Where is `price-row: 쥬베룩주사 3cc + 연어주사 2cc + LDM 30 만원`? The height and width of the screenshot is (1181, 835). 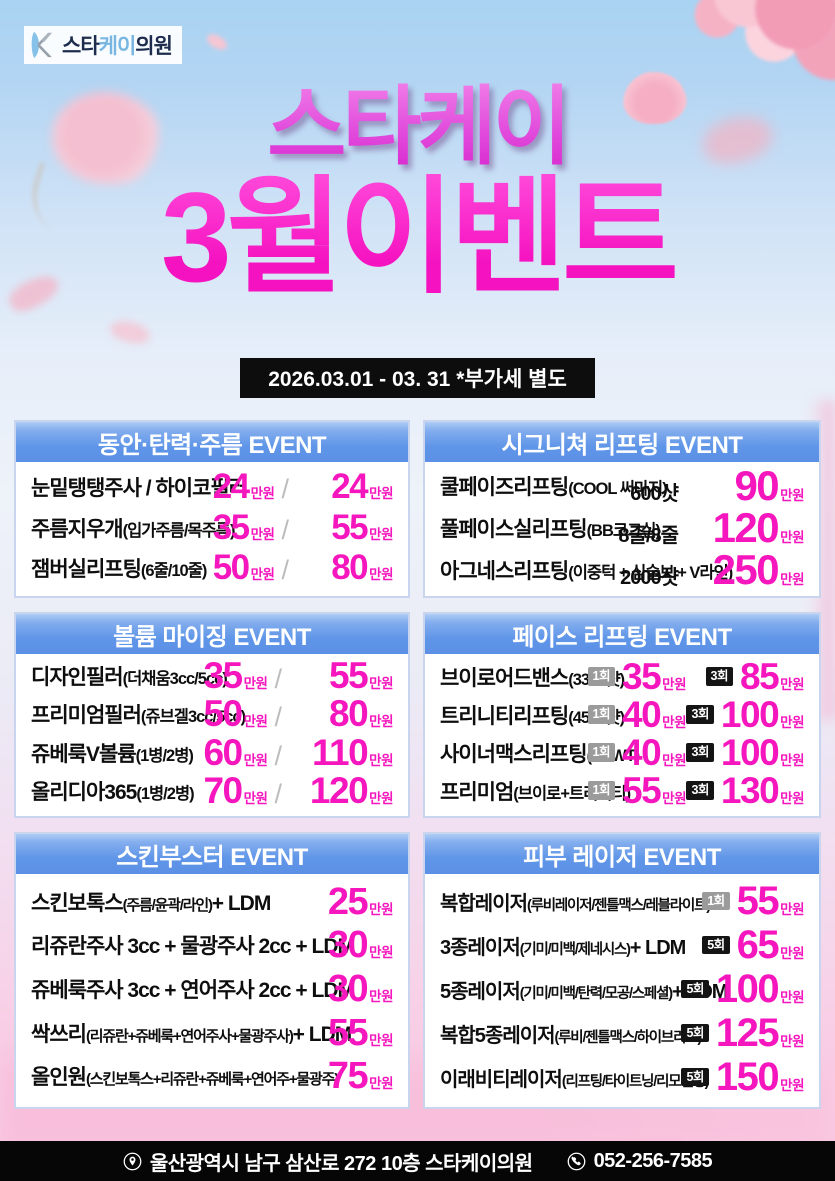
price-row: 쥬베룩주사 3cc + 연어주사 2cc + LDM 30 만원 is located at coordinates (212, 989).